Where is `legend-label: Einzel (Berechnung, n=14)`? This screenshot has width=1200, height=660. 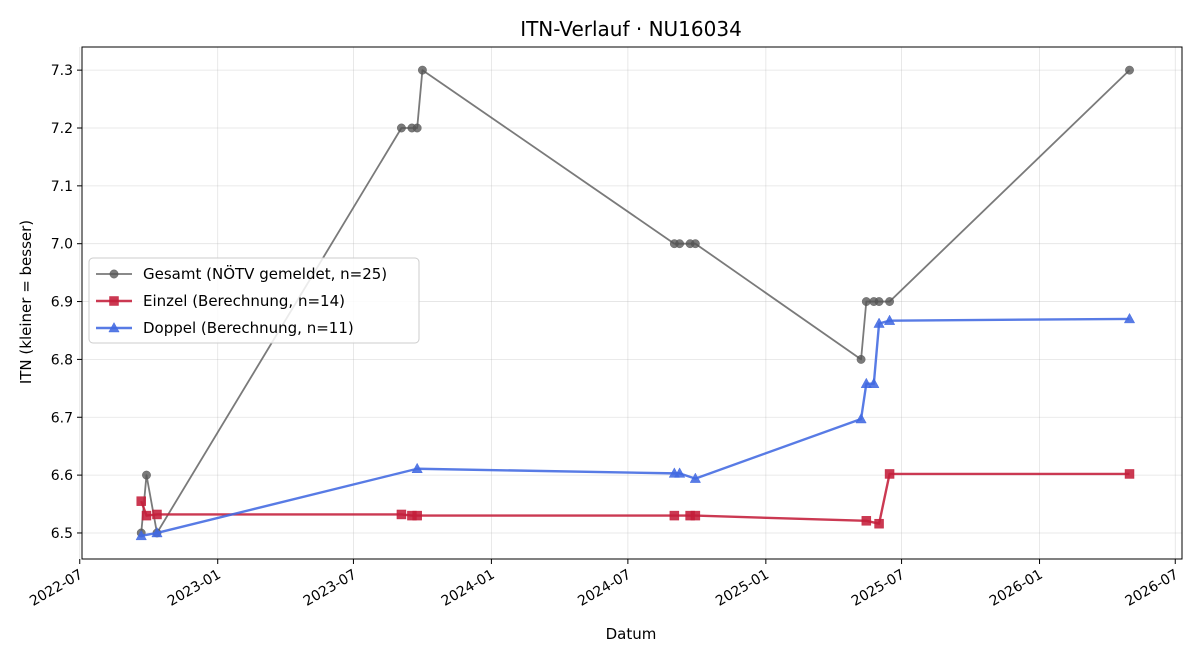
legend-label: Einzel (Berechnung, n=14) is located at coordinates (244, 301).